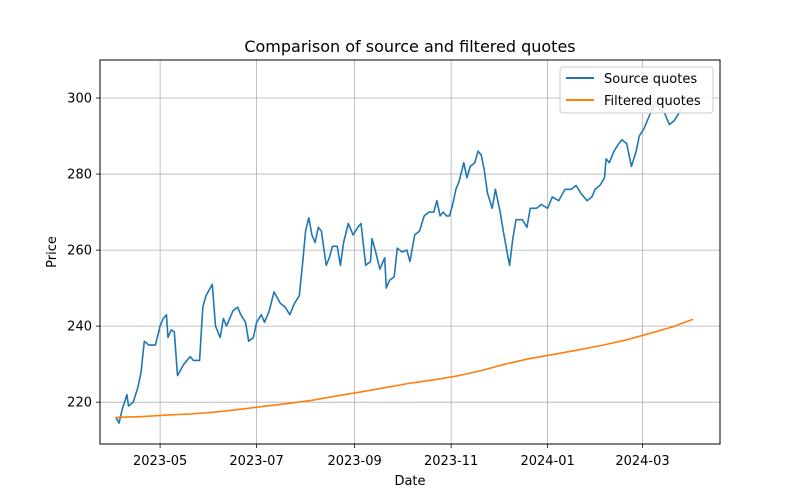  Describe the element at coordinates (547, 461) in the screenshot. I see `x-tick-label: 2024-01` at that location.